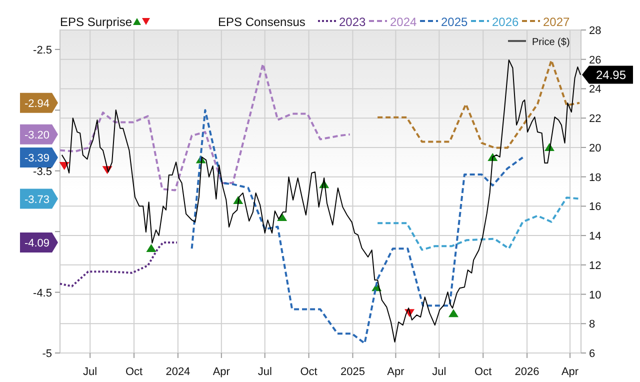 The width and height of the screenshot is (640, 382). Describe the element at coordinates (37, 104) in the screenshot. I see `annotation: -2.94` at that location.